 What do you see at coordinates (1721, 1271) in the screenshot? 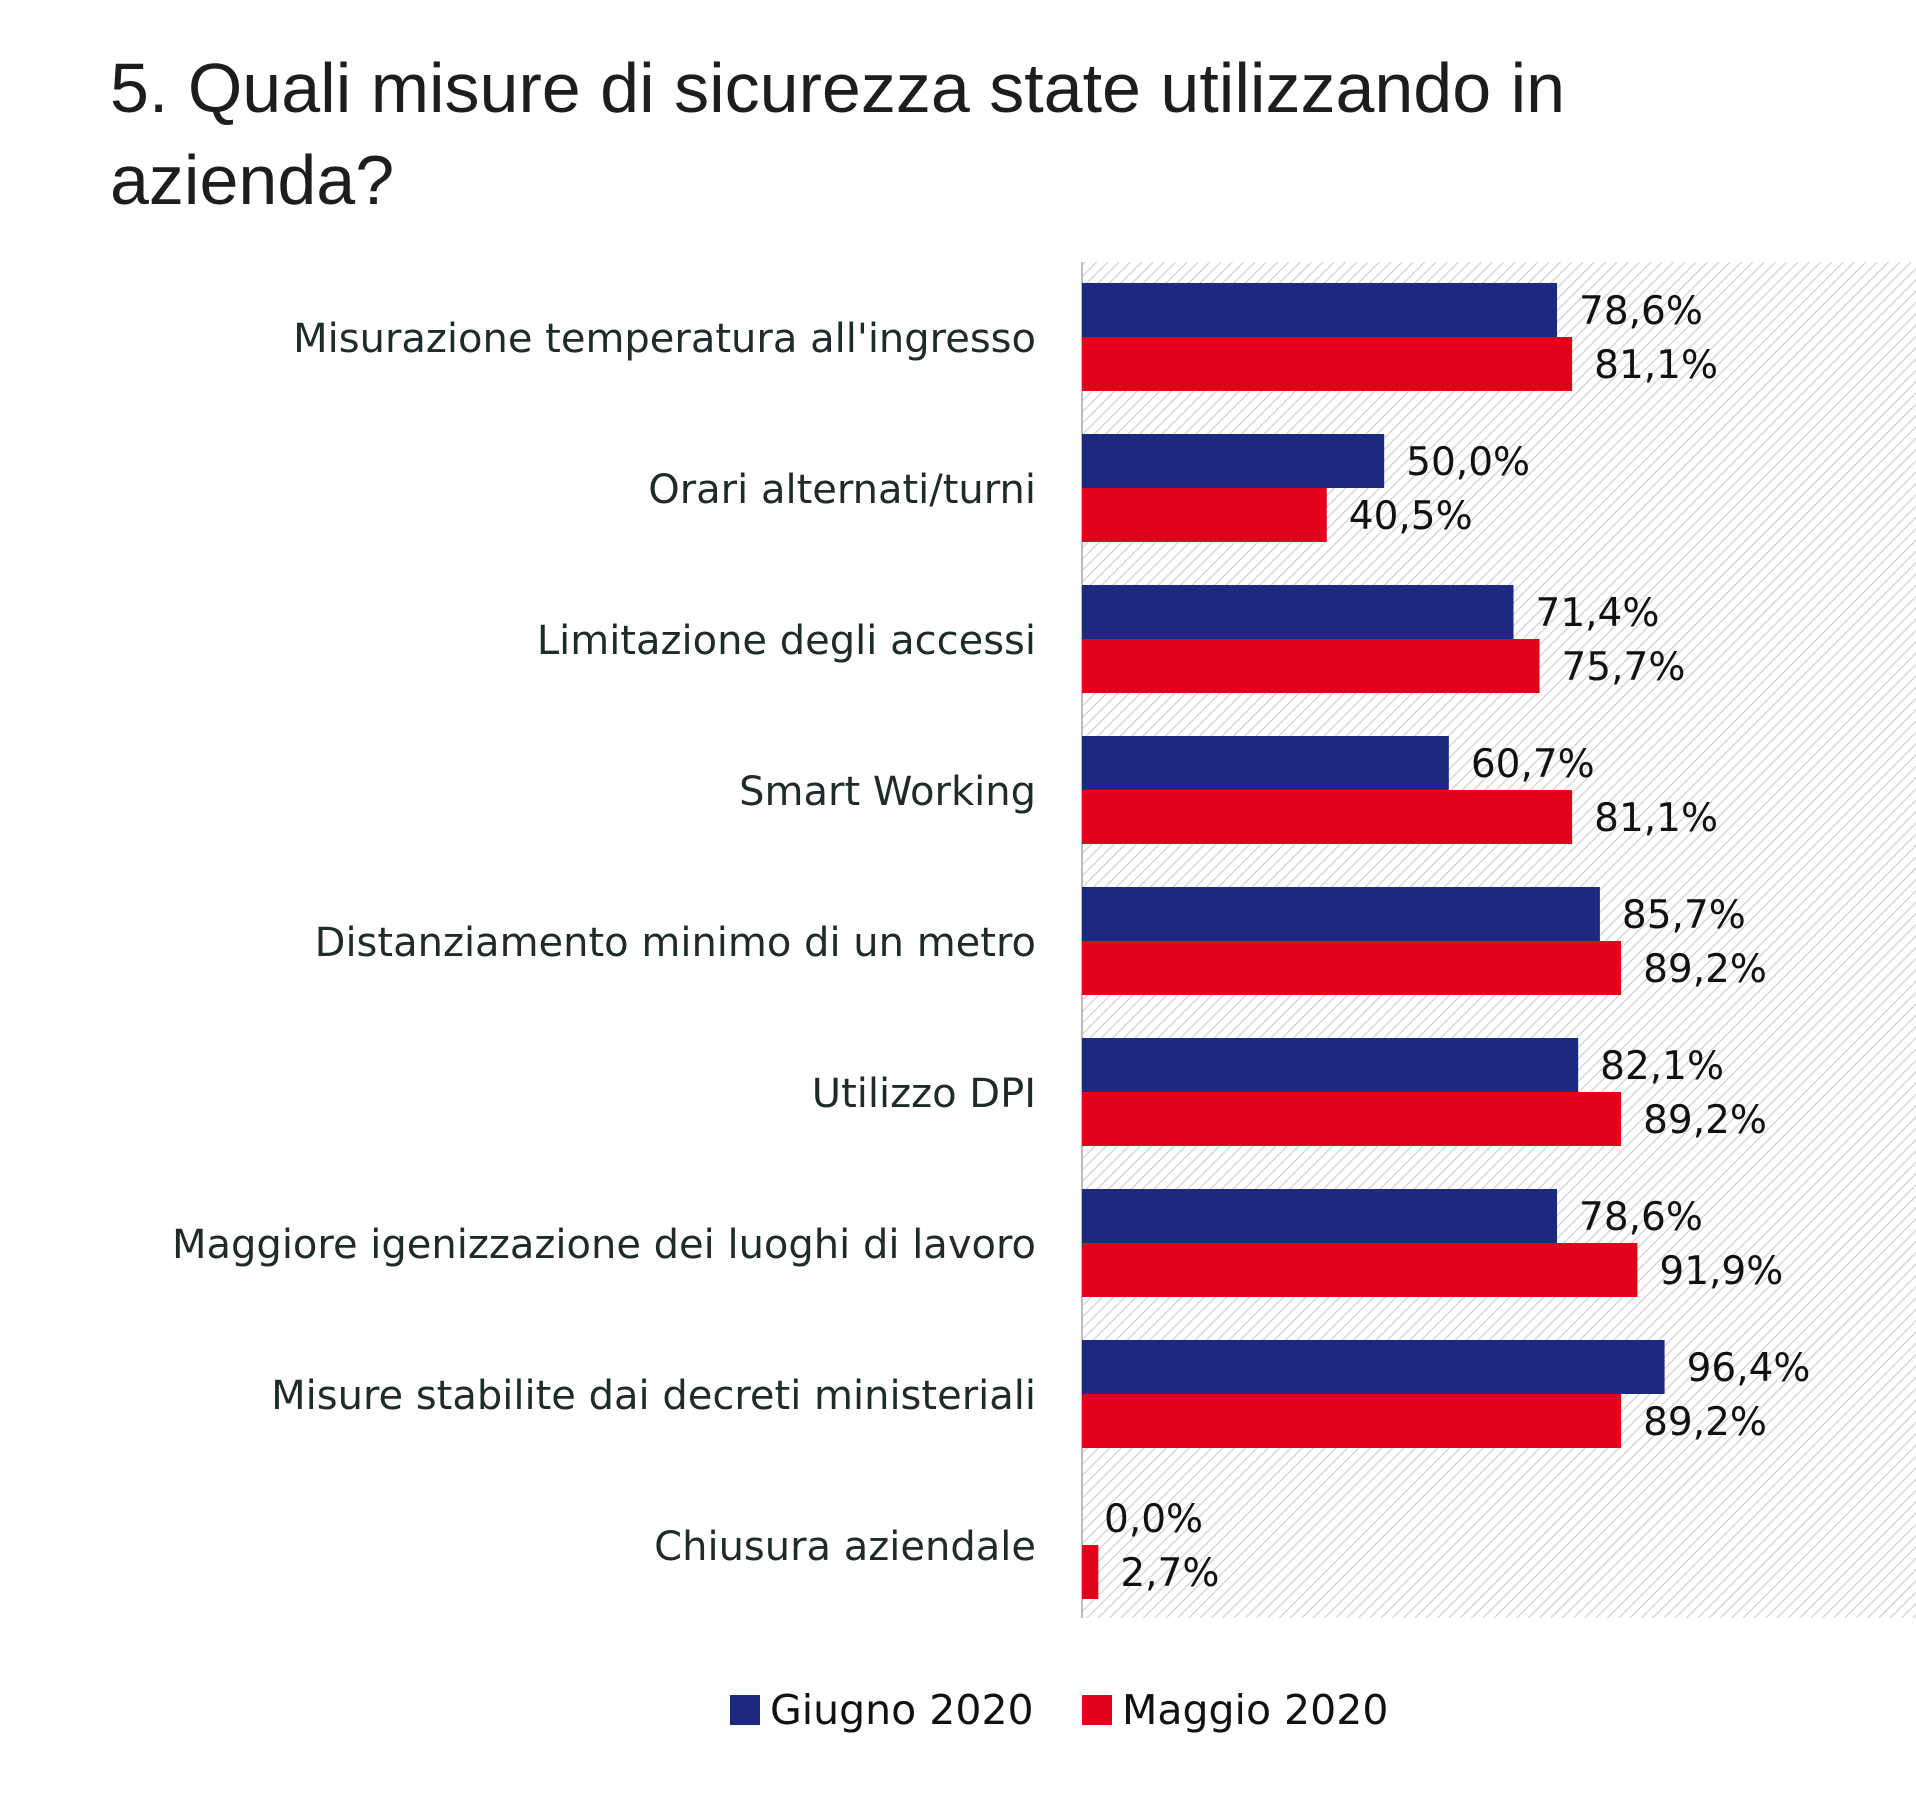
I see `data-label: 91,9%` at bounding box center [1721, 1271].